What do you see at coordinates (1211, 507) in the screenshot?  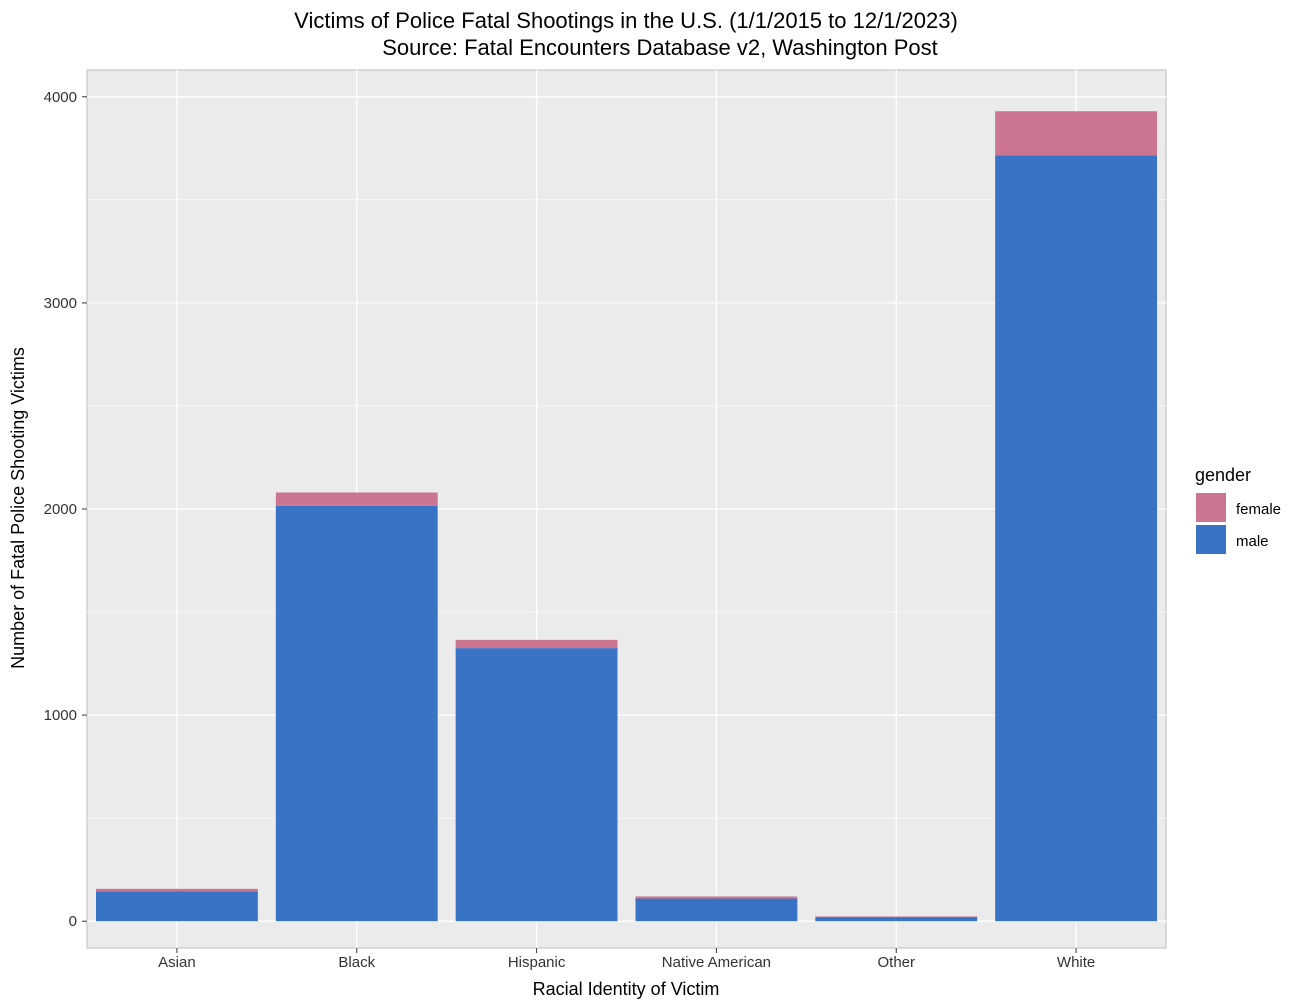 I see `legend-swatch-female` at bounding box center [1211, 507].